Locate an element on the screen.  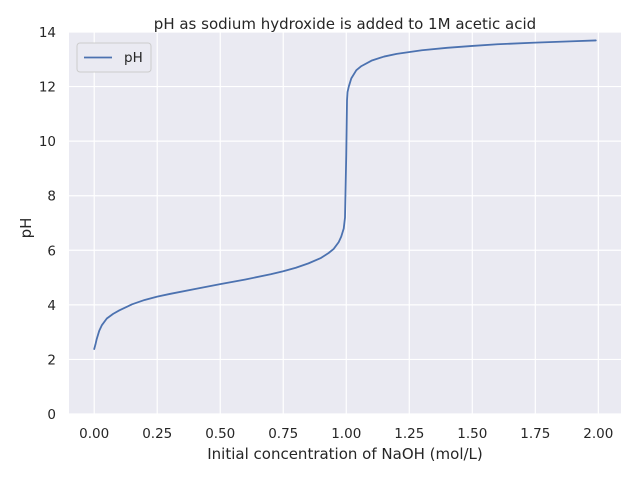
y-tick-labels: 0 2 4 6 8 10 12 14 is located at coordinates (47, 224).